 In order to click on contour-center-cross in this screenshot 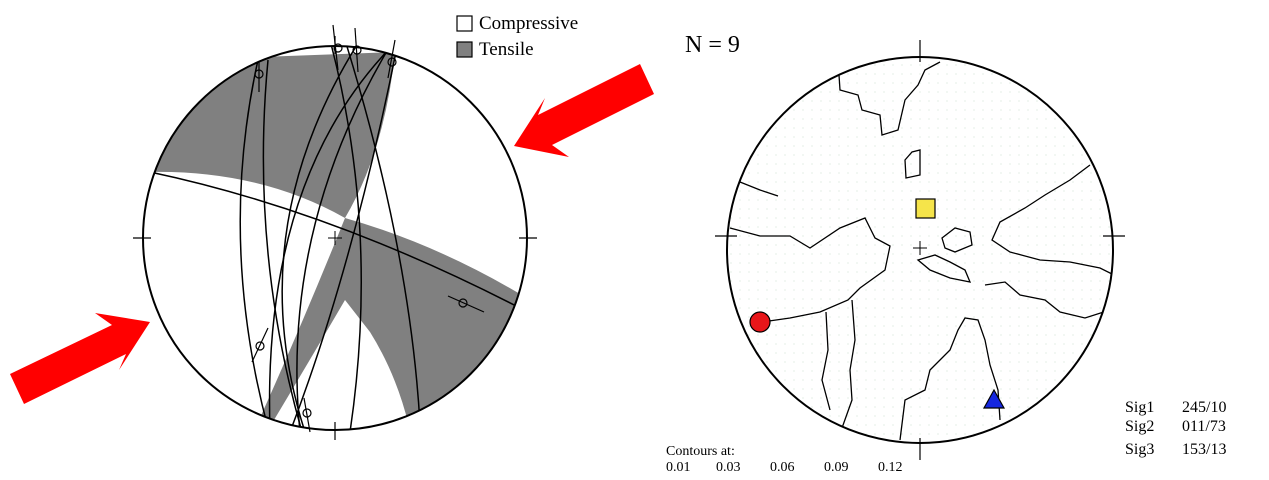, I will do `click(920, 248)`.